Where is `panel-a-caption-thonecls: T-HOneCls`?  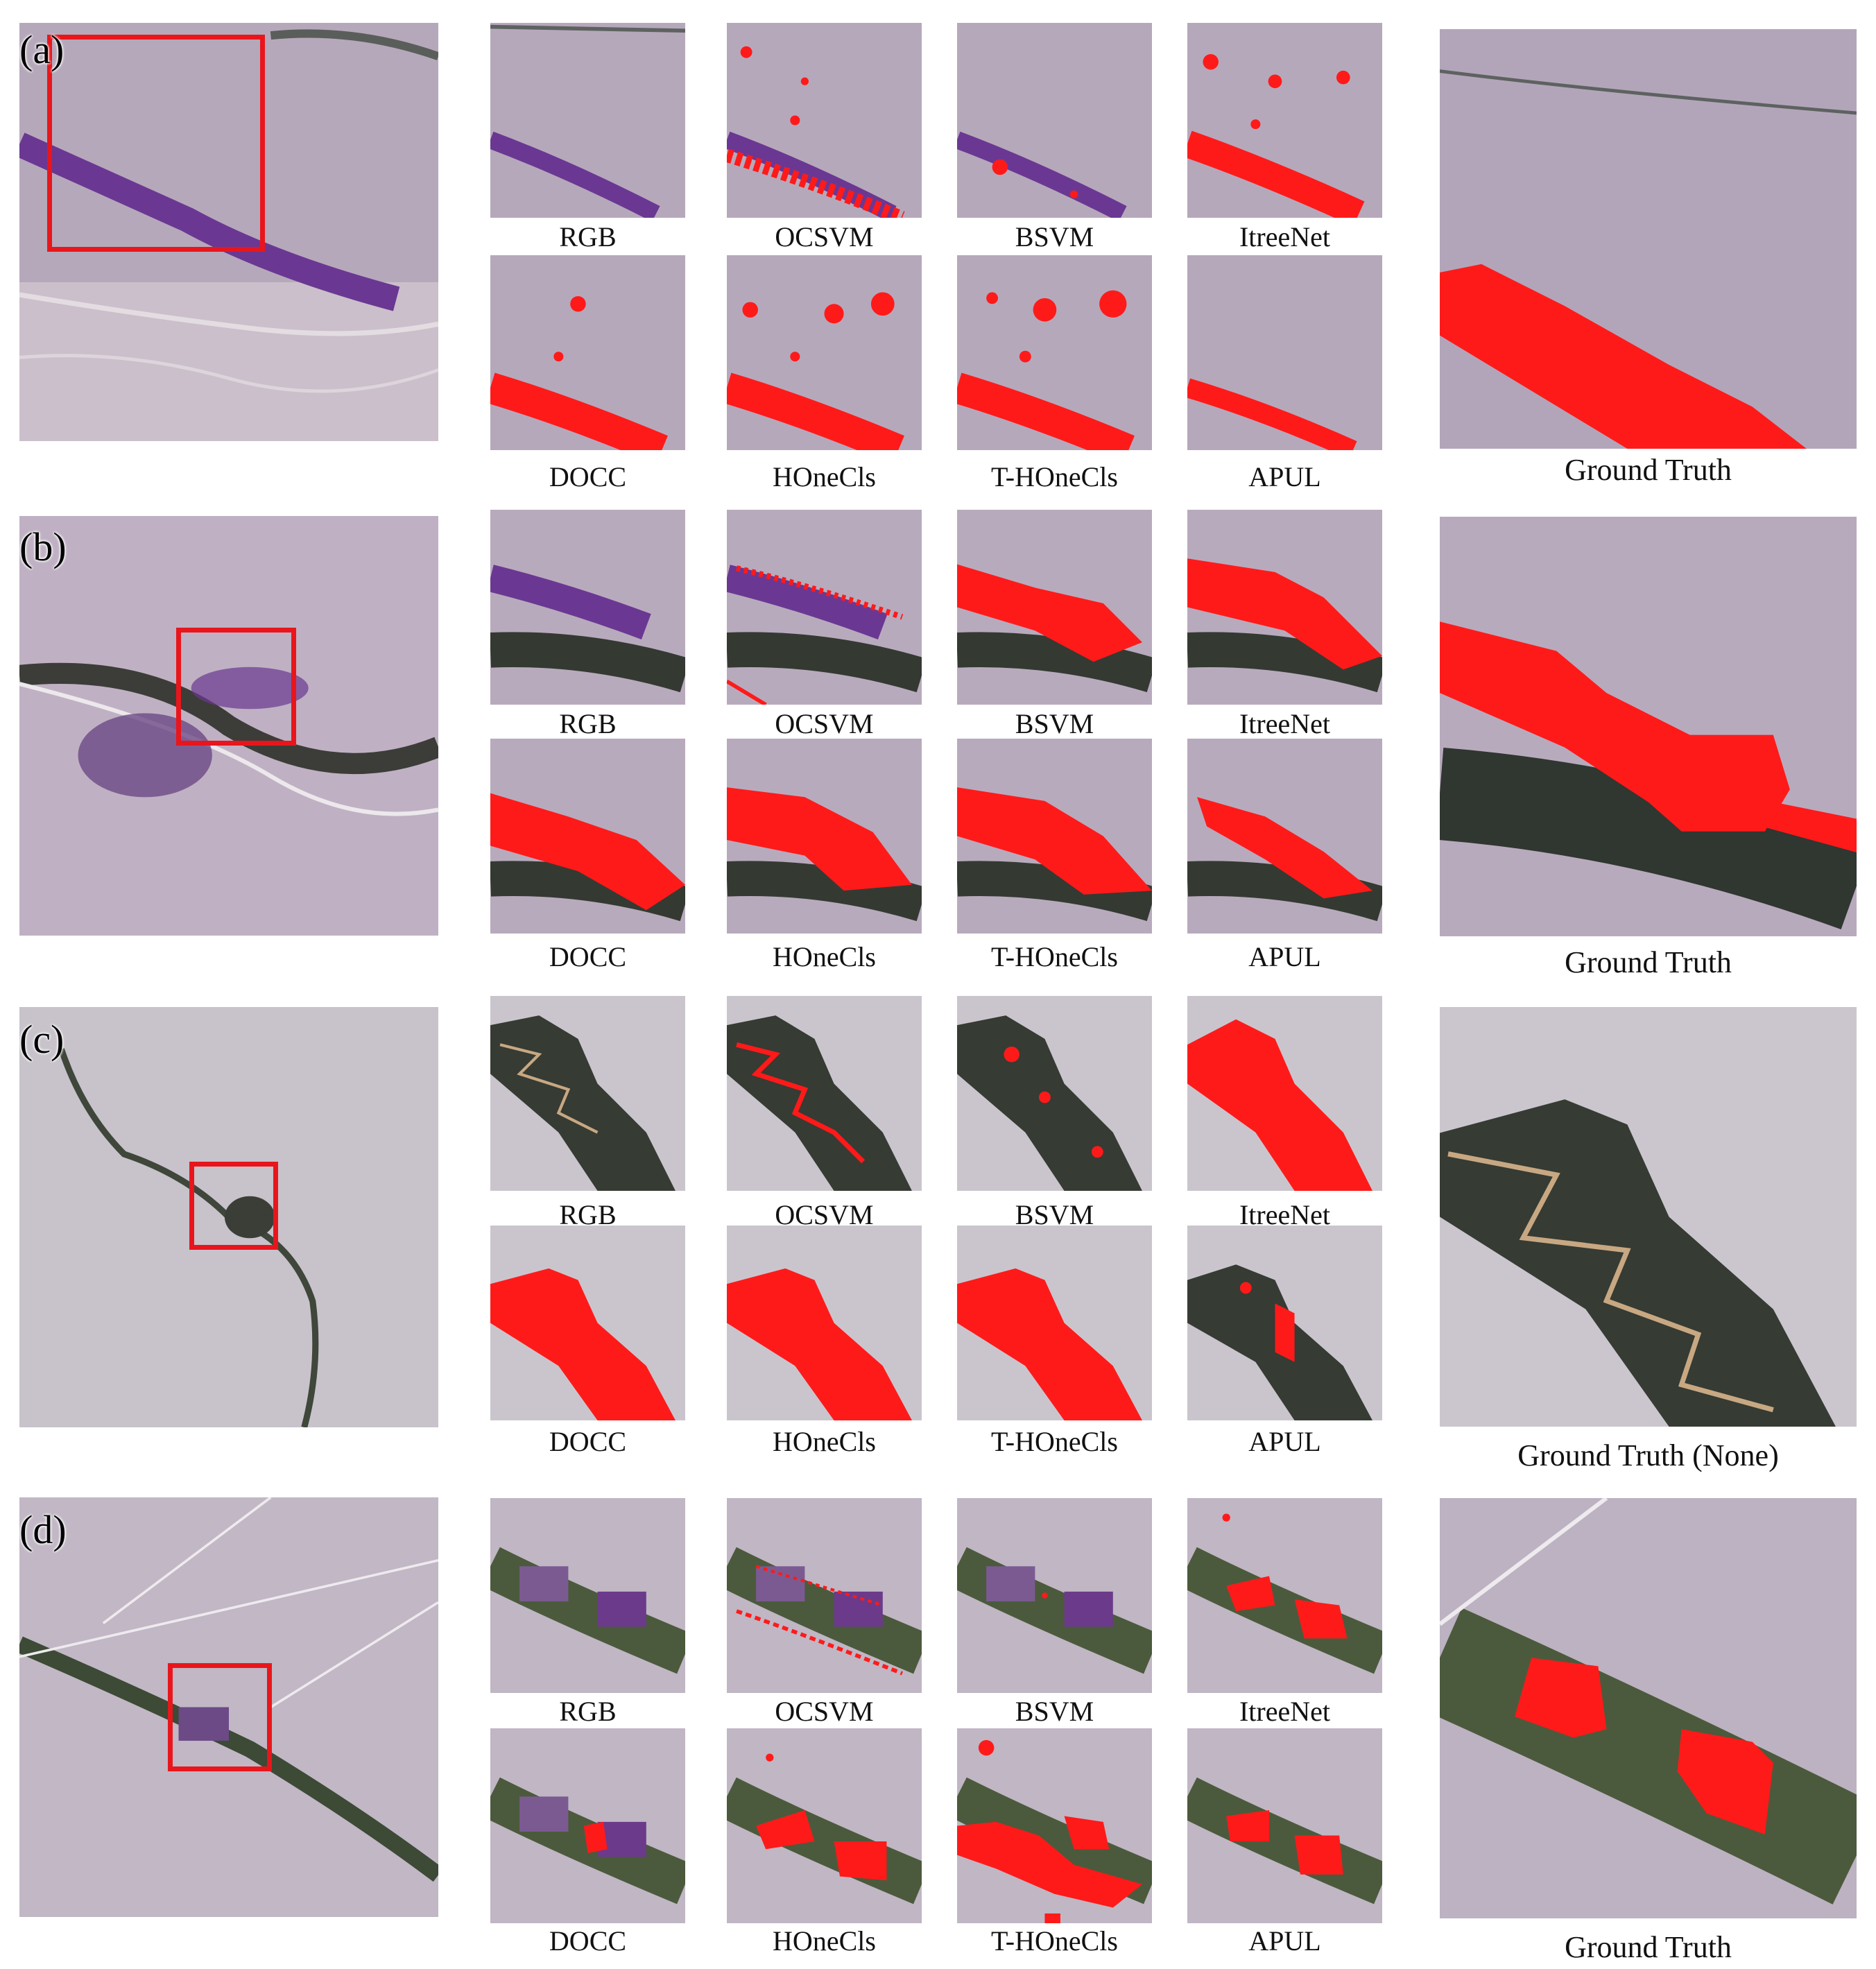 panel-a-caption-thonecls: T-HOneCls is located at coordinates (1054, 476).